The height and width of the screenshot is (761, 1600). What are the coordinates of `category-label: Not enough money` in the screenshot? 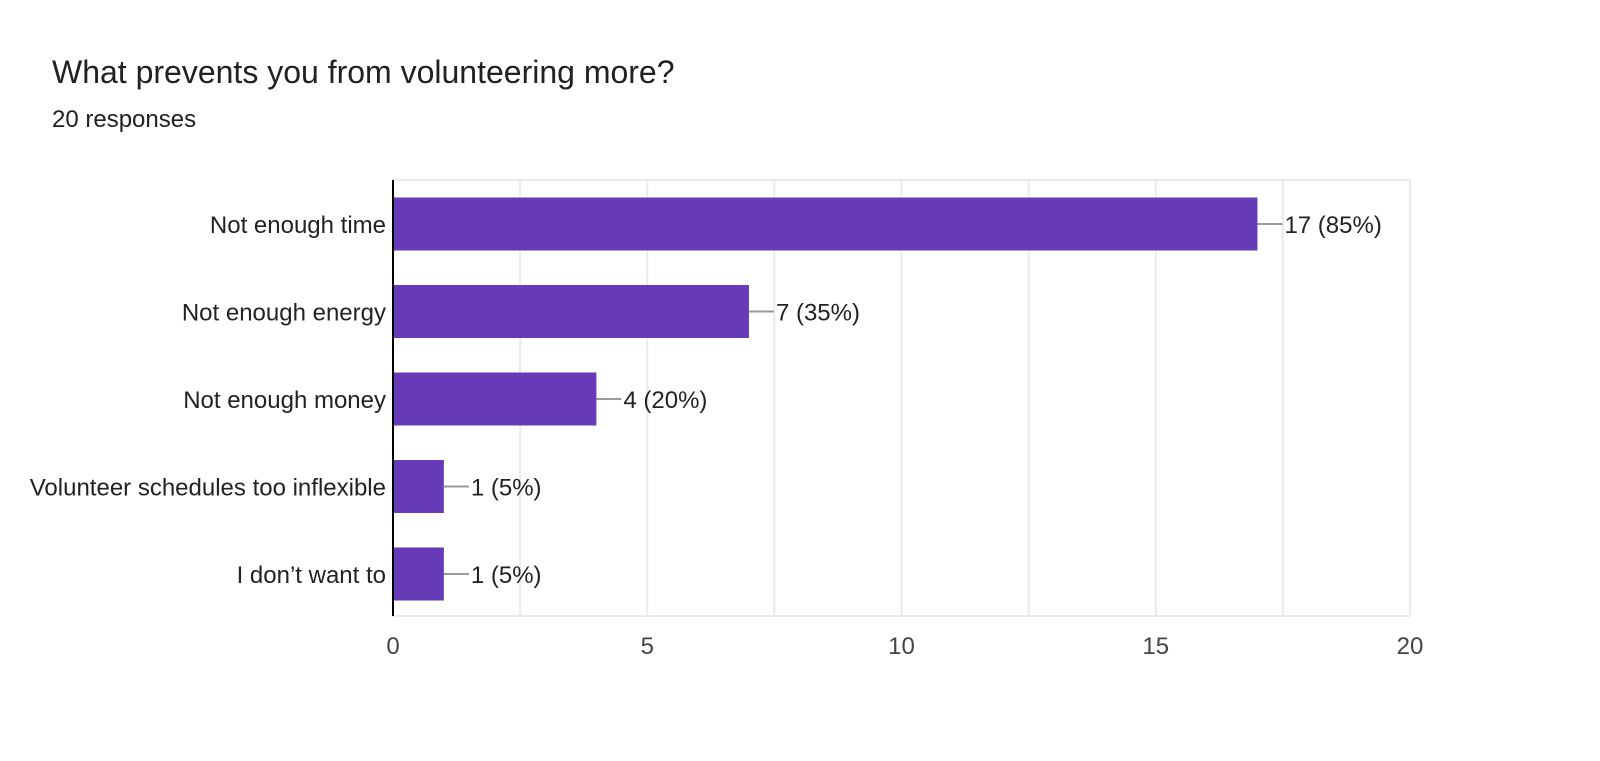 It's located at (284, 400).